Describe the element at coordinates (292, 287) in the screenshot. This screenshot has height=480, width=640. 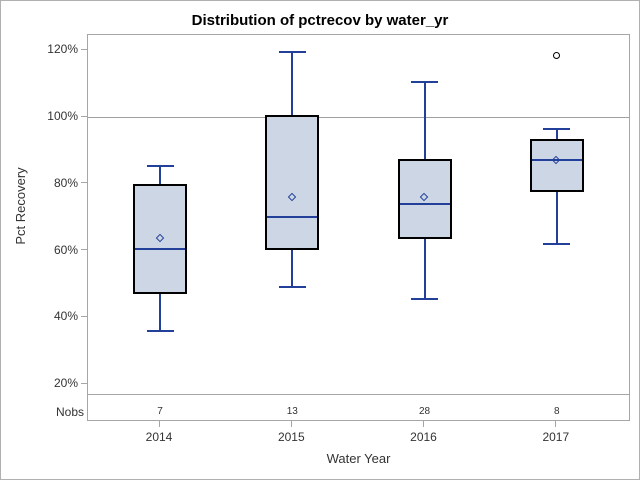
I see `whisker-cap-low-2015` at that location.